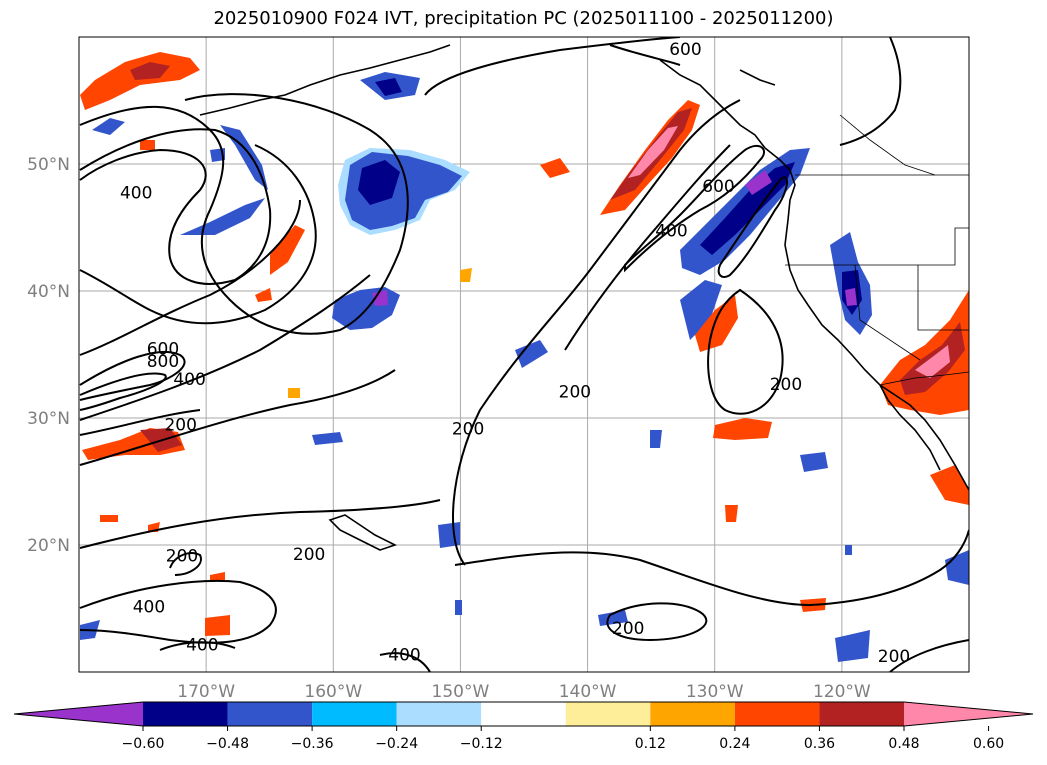 Image resolution: width=1047 pixels, height=765 pixels. Describe the element at coordinates (932, 361) in the screenshot. I see `precip-positive-peak` at that location.